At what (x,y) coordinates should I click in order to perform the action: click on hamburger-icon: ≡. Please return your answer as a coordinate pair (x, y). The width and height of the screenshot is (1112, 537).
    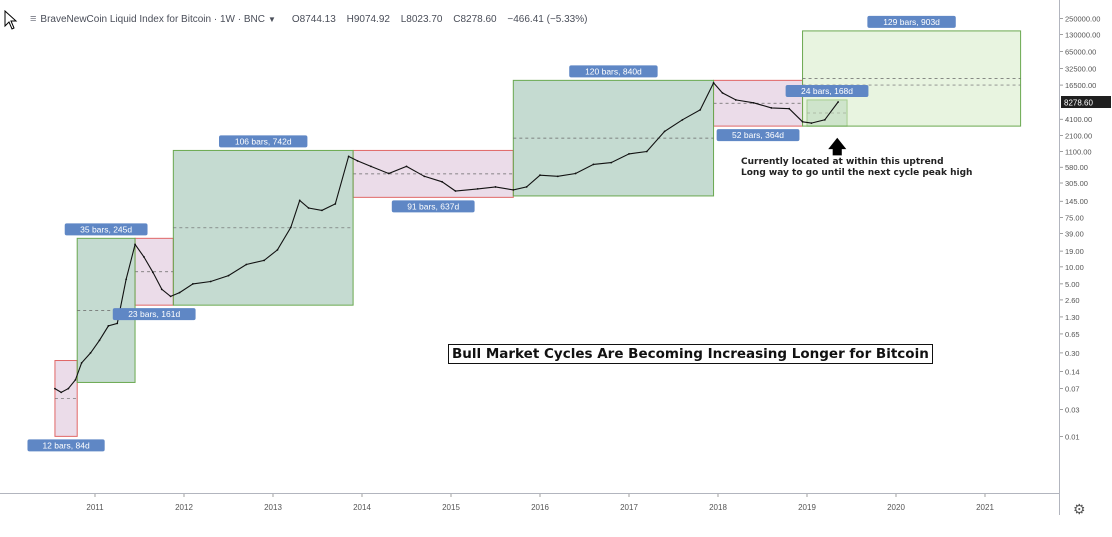
    Looking at the image, I should click on (33, 19).